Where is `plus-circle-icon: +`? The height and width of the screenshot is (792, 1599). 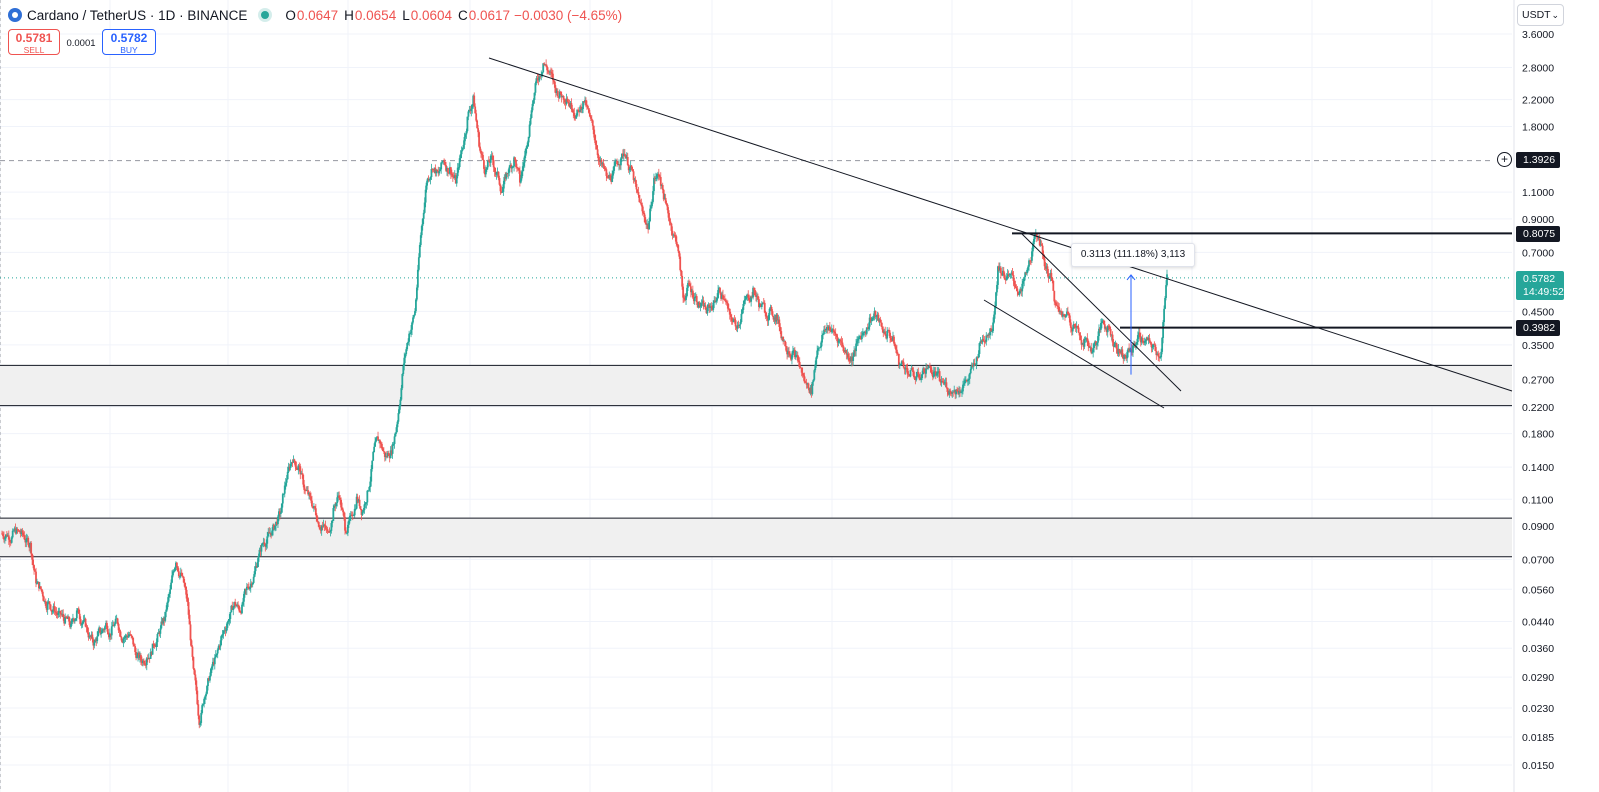
plus-circle-icon: + is located at coordinates (1504, 159).